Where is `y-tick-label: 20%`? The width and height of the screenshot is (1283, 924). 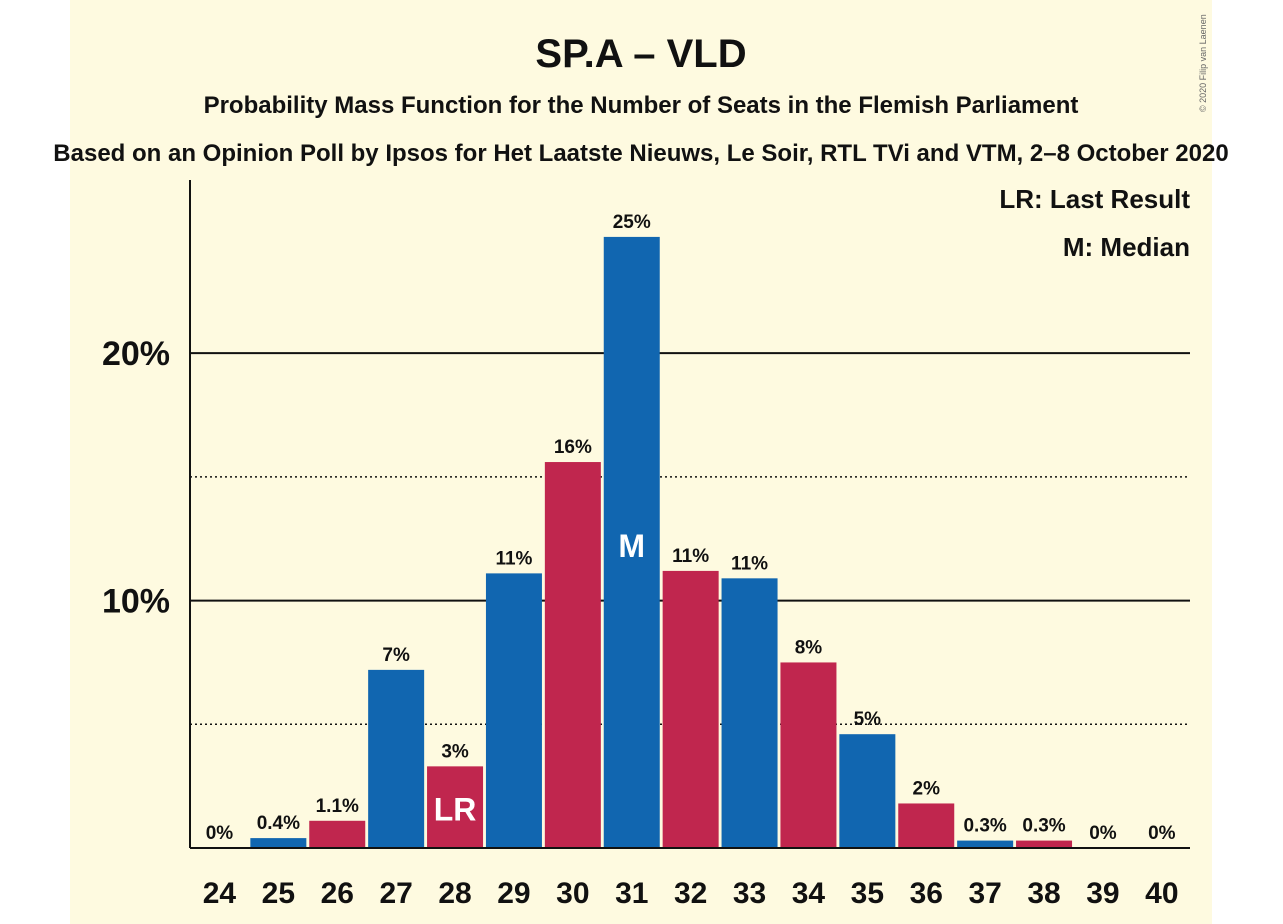 y-tick-label: 20% is located at coordinates (136, 354).